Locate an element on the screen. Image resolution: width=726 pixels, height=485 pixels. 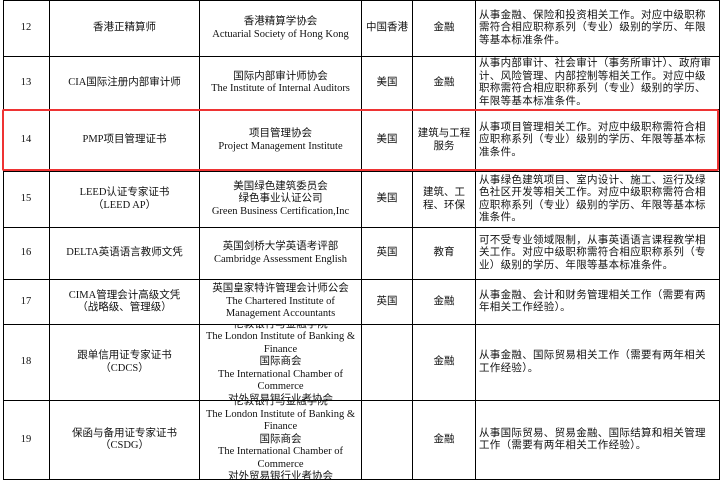
country-text: 英国 is located at coordinates (387, 253).